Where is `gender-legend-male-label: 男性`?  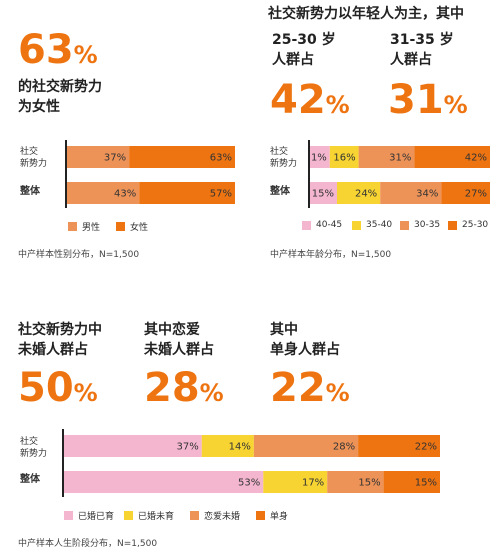 gender-legend-male-label: 男性 is located at coordinates (91, 228).